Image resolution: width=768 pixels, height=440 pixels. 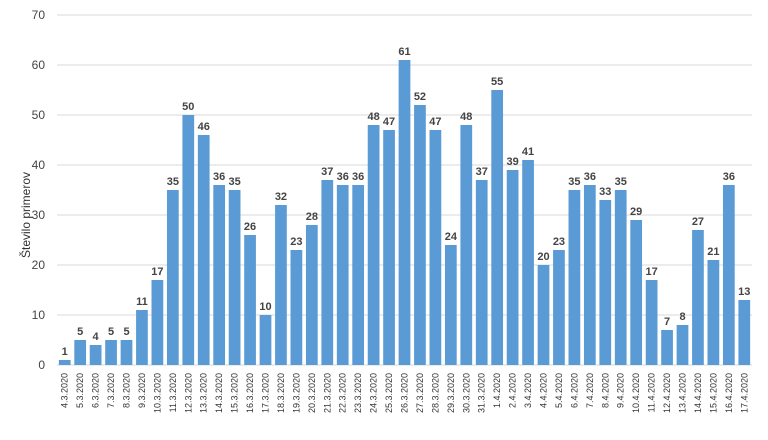 What do you see at coordinates (250, 227) in the screenshot?
I see `data-label: 26` at bounding box center [250, 227].